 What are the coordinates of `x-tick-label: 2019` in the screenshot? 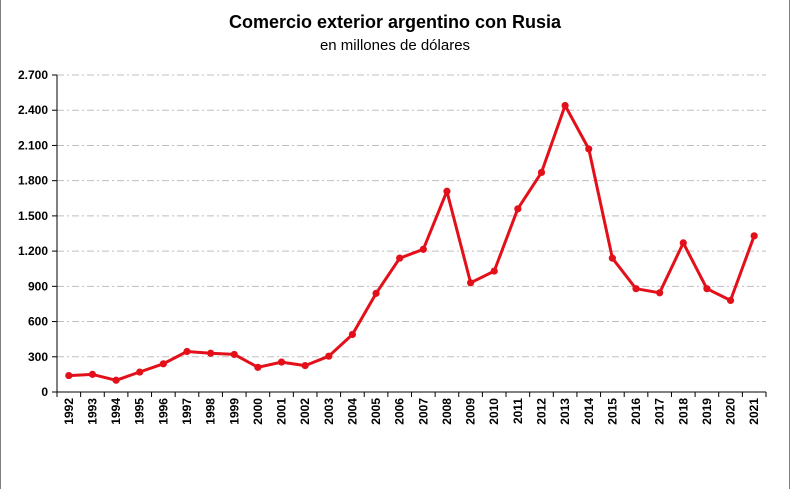 It's located at (707, 411).